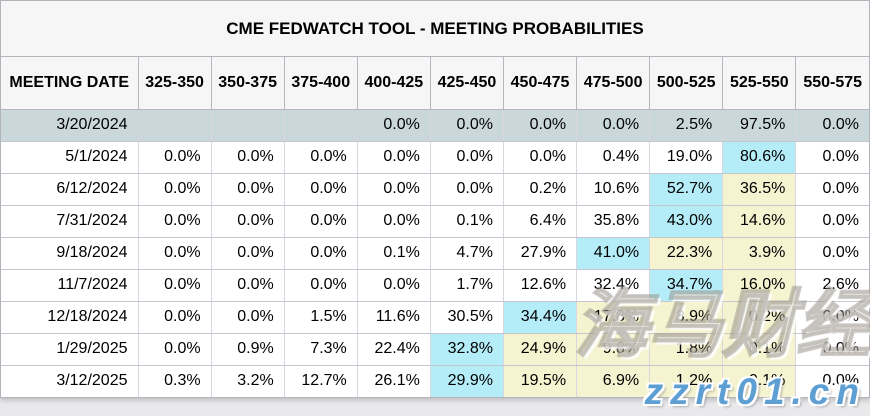 Image resolution: width=870 pixels, height=416 pixels. I want to click on probability-cell: 29.9%, so click(466, 381).